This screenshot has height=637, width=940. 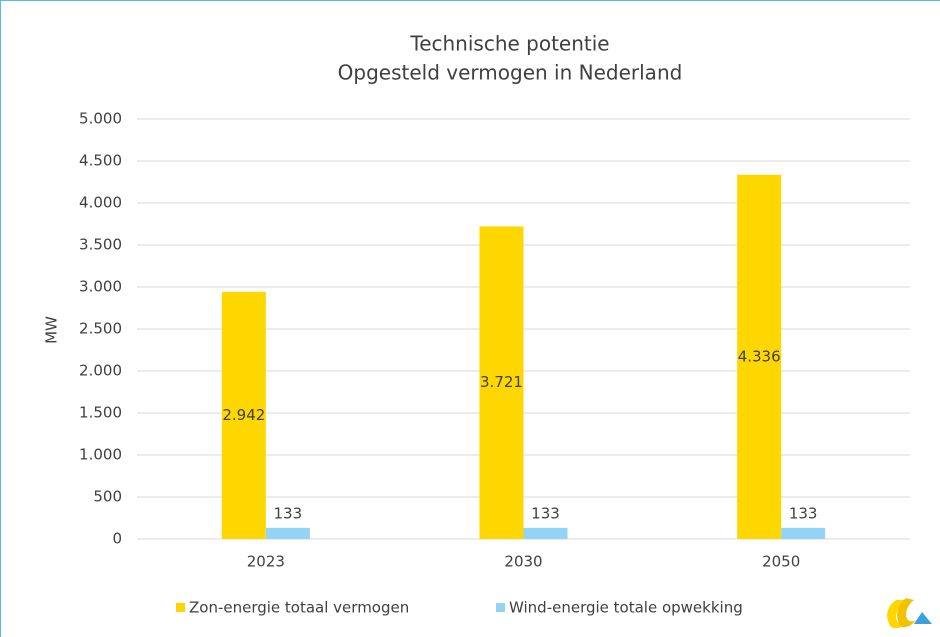 I want to click on chart-subtitle: Opgesteld vermogen in Nederland, so click(x=510, y=73).